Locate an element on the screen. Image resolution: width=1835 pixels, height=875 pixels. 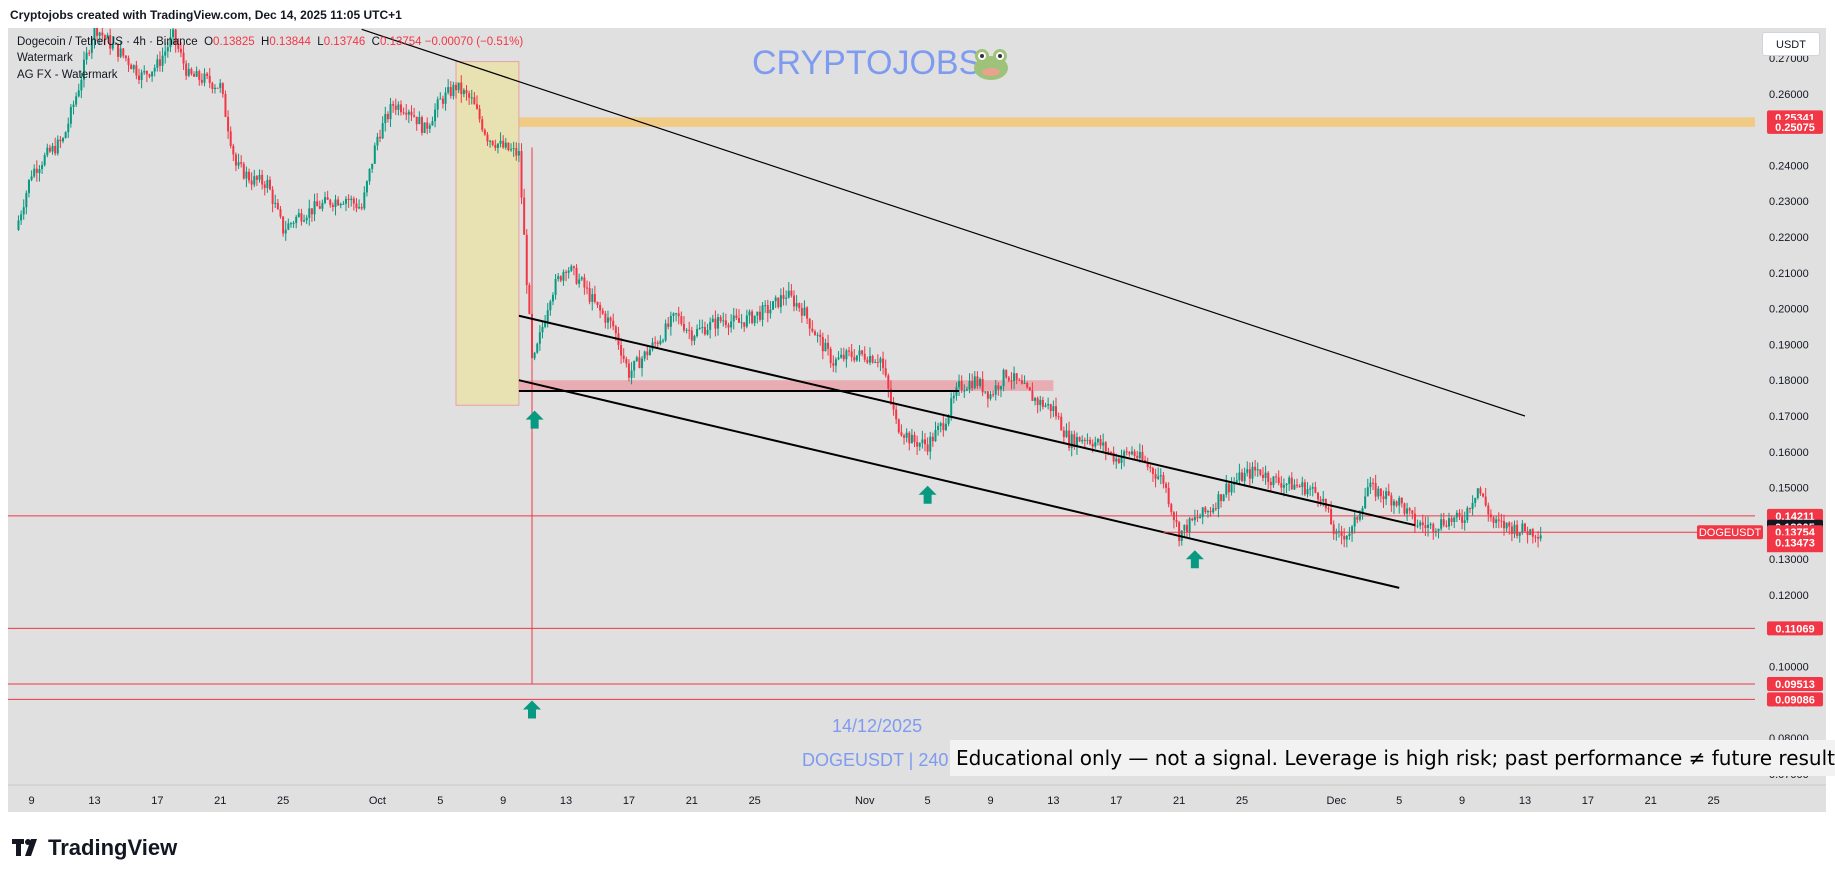
price-label: 0.09513 is located at coordinates (1795, 685).